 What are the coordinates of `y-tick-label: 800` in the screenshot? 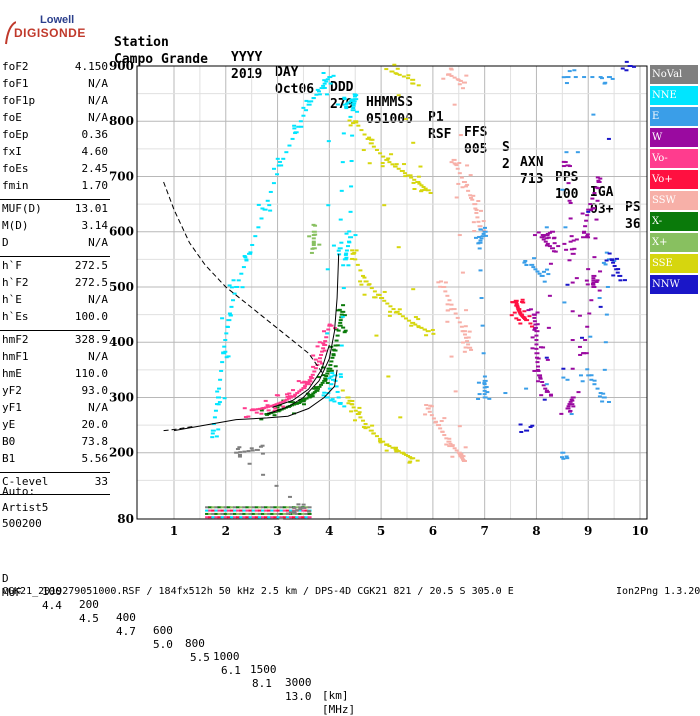 It's located at (121, 121).